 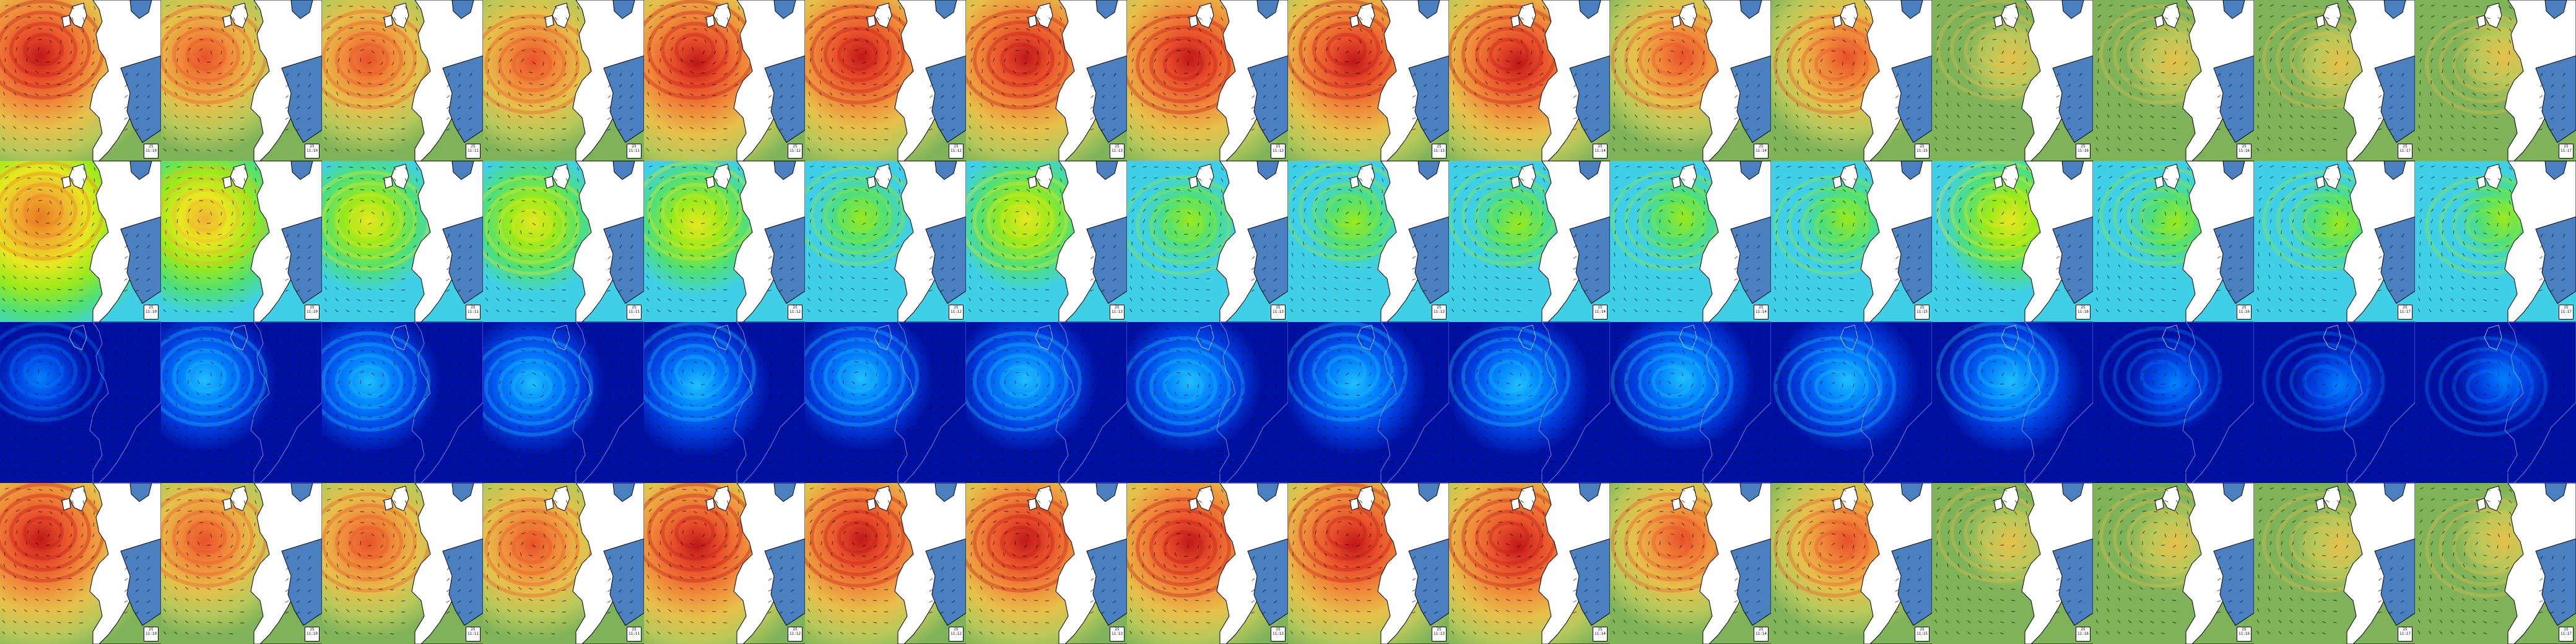 I want to click on timestamp-label: 25 11:15, so click(x=1922, y=634).